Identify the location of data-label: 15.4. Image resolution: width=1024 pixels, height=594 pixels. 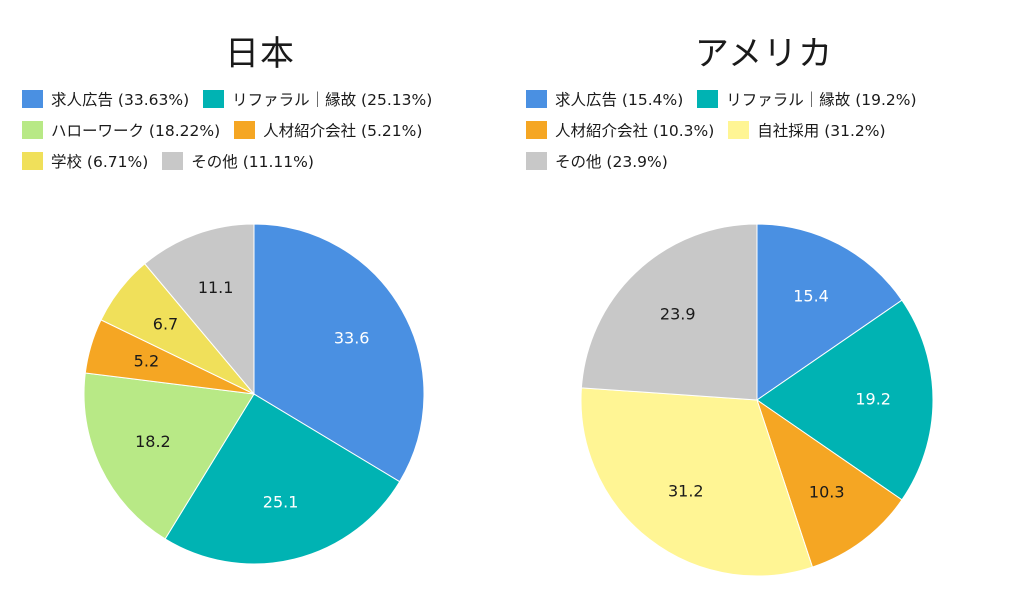
(811, 296).